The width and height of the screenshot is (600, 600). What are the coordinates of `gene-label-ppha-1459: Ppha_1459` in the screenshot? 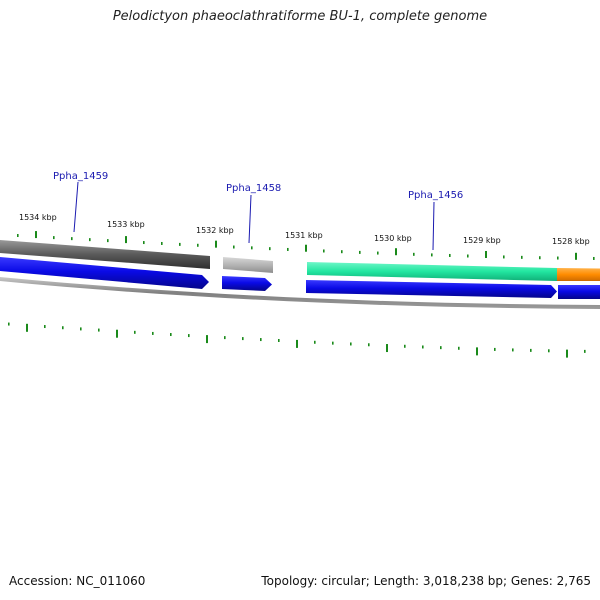 It's located at (80, 176).